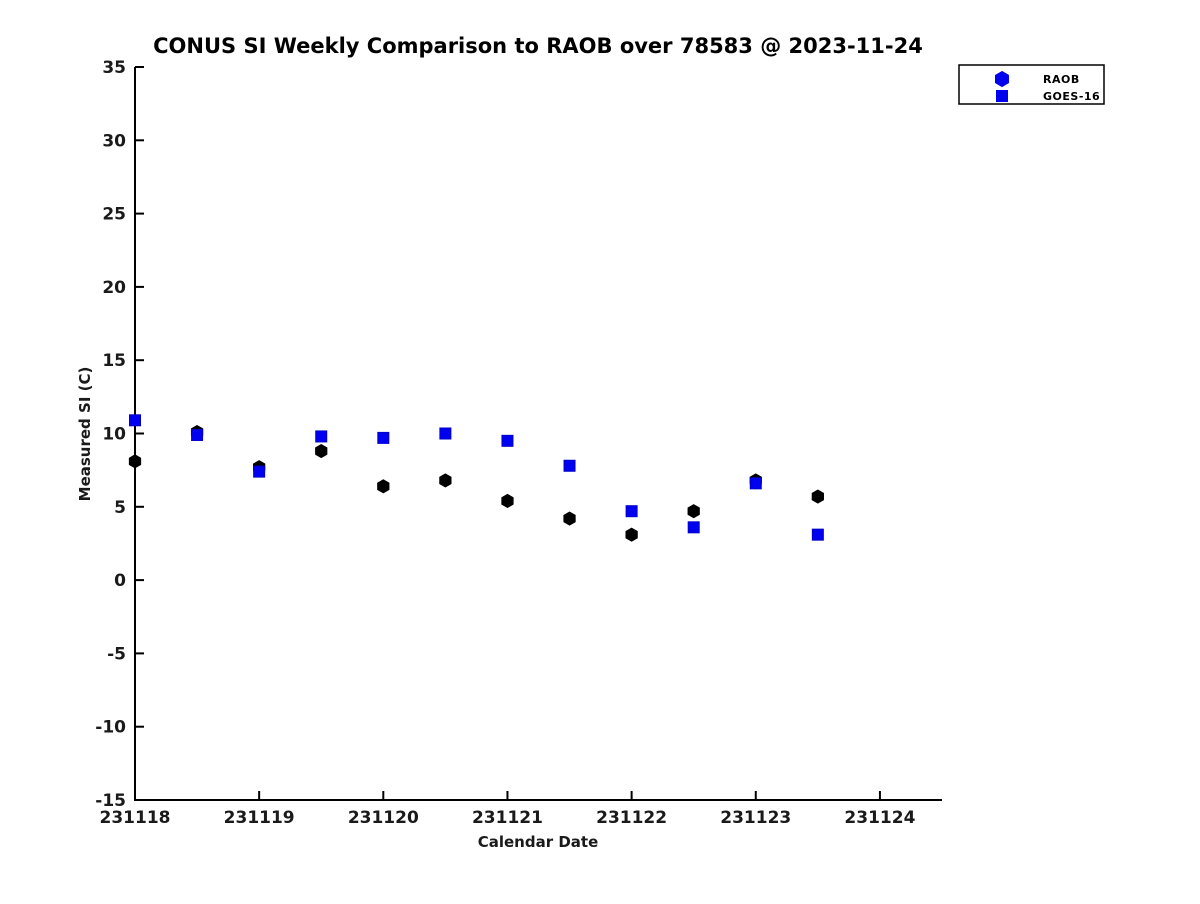  What do you see at coordinates (114, 361) in the screenshot?
I see `y-tick-label: 15` at bounding box center [114, 361].